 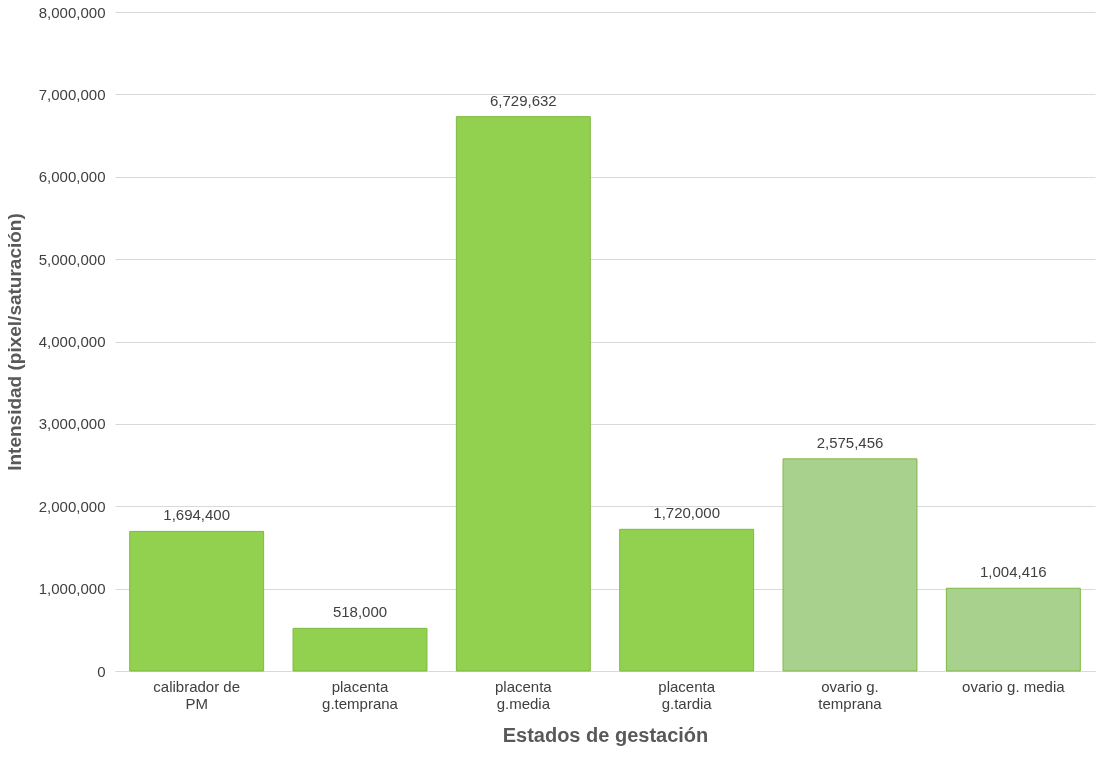 I want to click on data-label: 6,729,632, so click(x=523, y=100).